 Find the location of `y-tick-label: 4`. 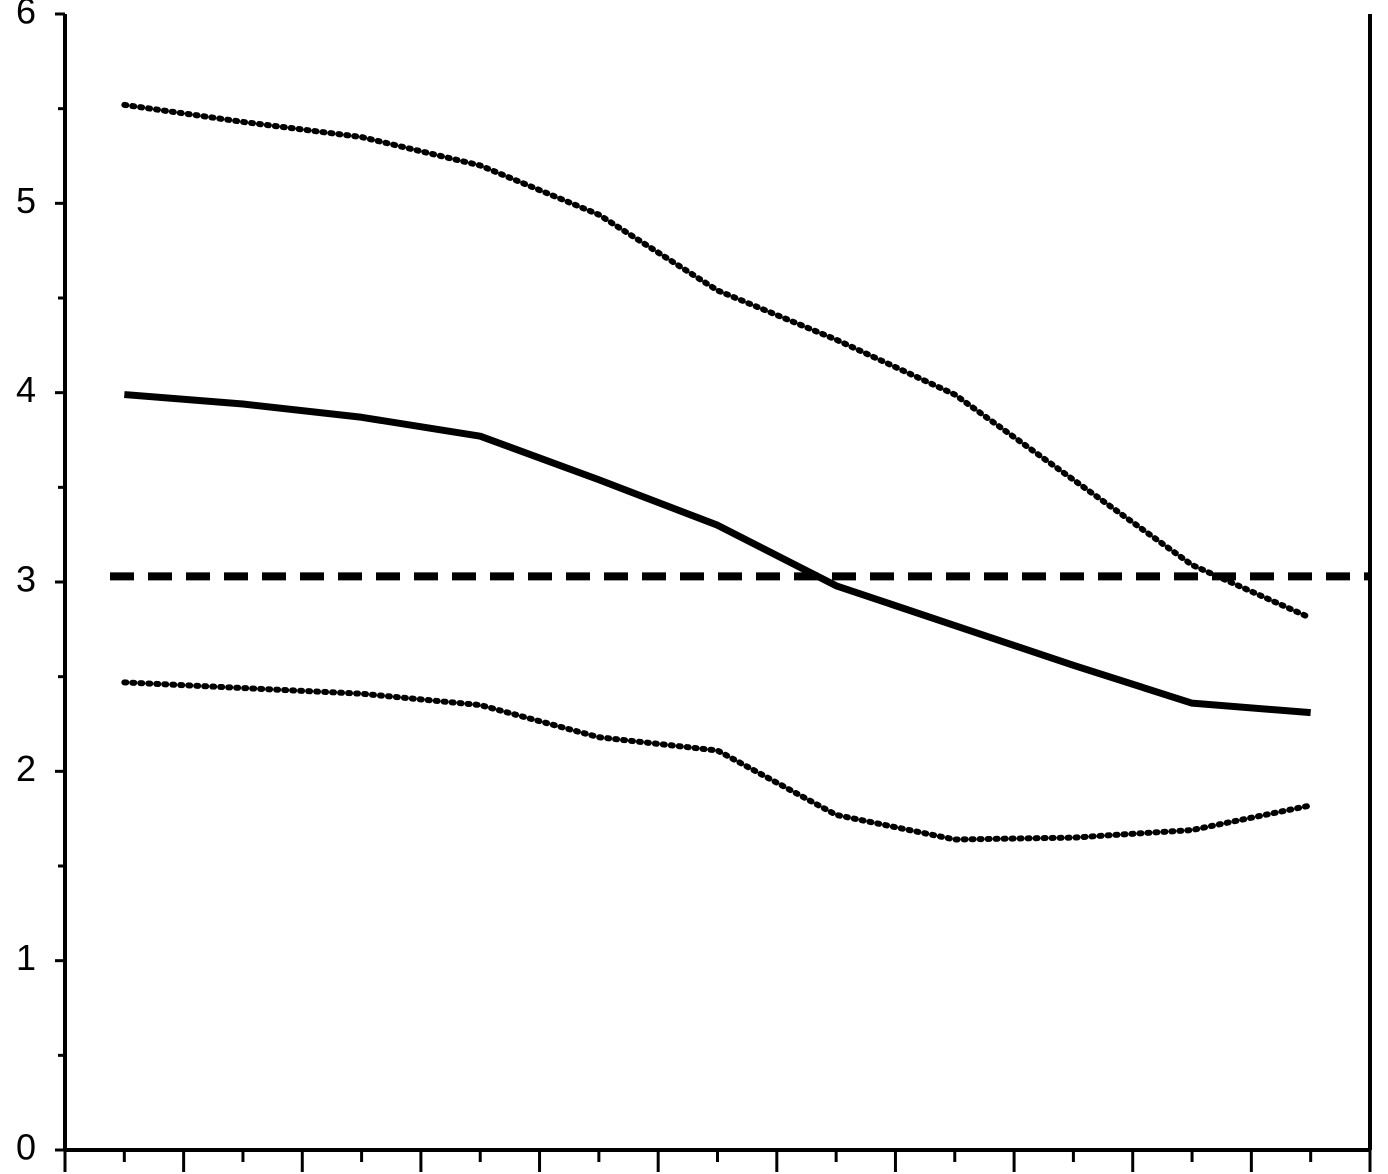

y-tick-label: 4 is located at coordinates (26, 389).